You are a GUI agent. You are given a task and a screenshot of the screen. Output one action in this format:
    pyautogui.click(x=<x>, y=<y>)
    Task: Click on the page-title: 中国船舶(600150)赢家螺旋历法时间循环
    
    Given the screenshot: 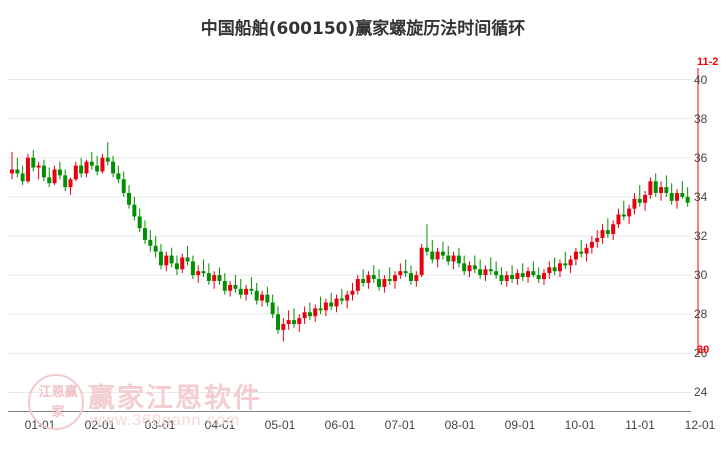 What is the action you would take?
    pyautogui.click(x=363, y=29)
    